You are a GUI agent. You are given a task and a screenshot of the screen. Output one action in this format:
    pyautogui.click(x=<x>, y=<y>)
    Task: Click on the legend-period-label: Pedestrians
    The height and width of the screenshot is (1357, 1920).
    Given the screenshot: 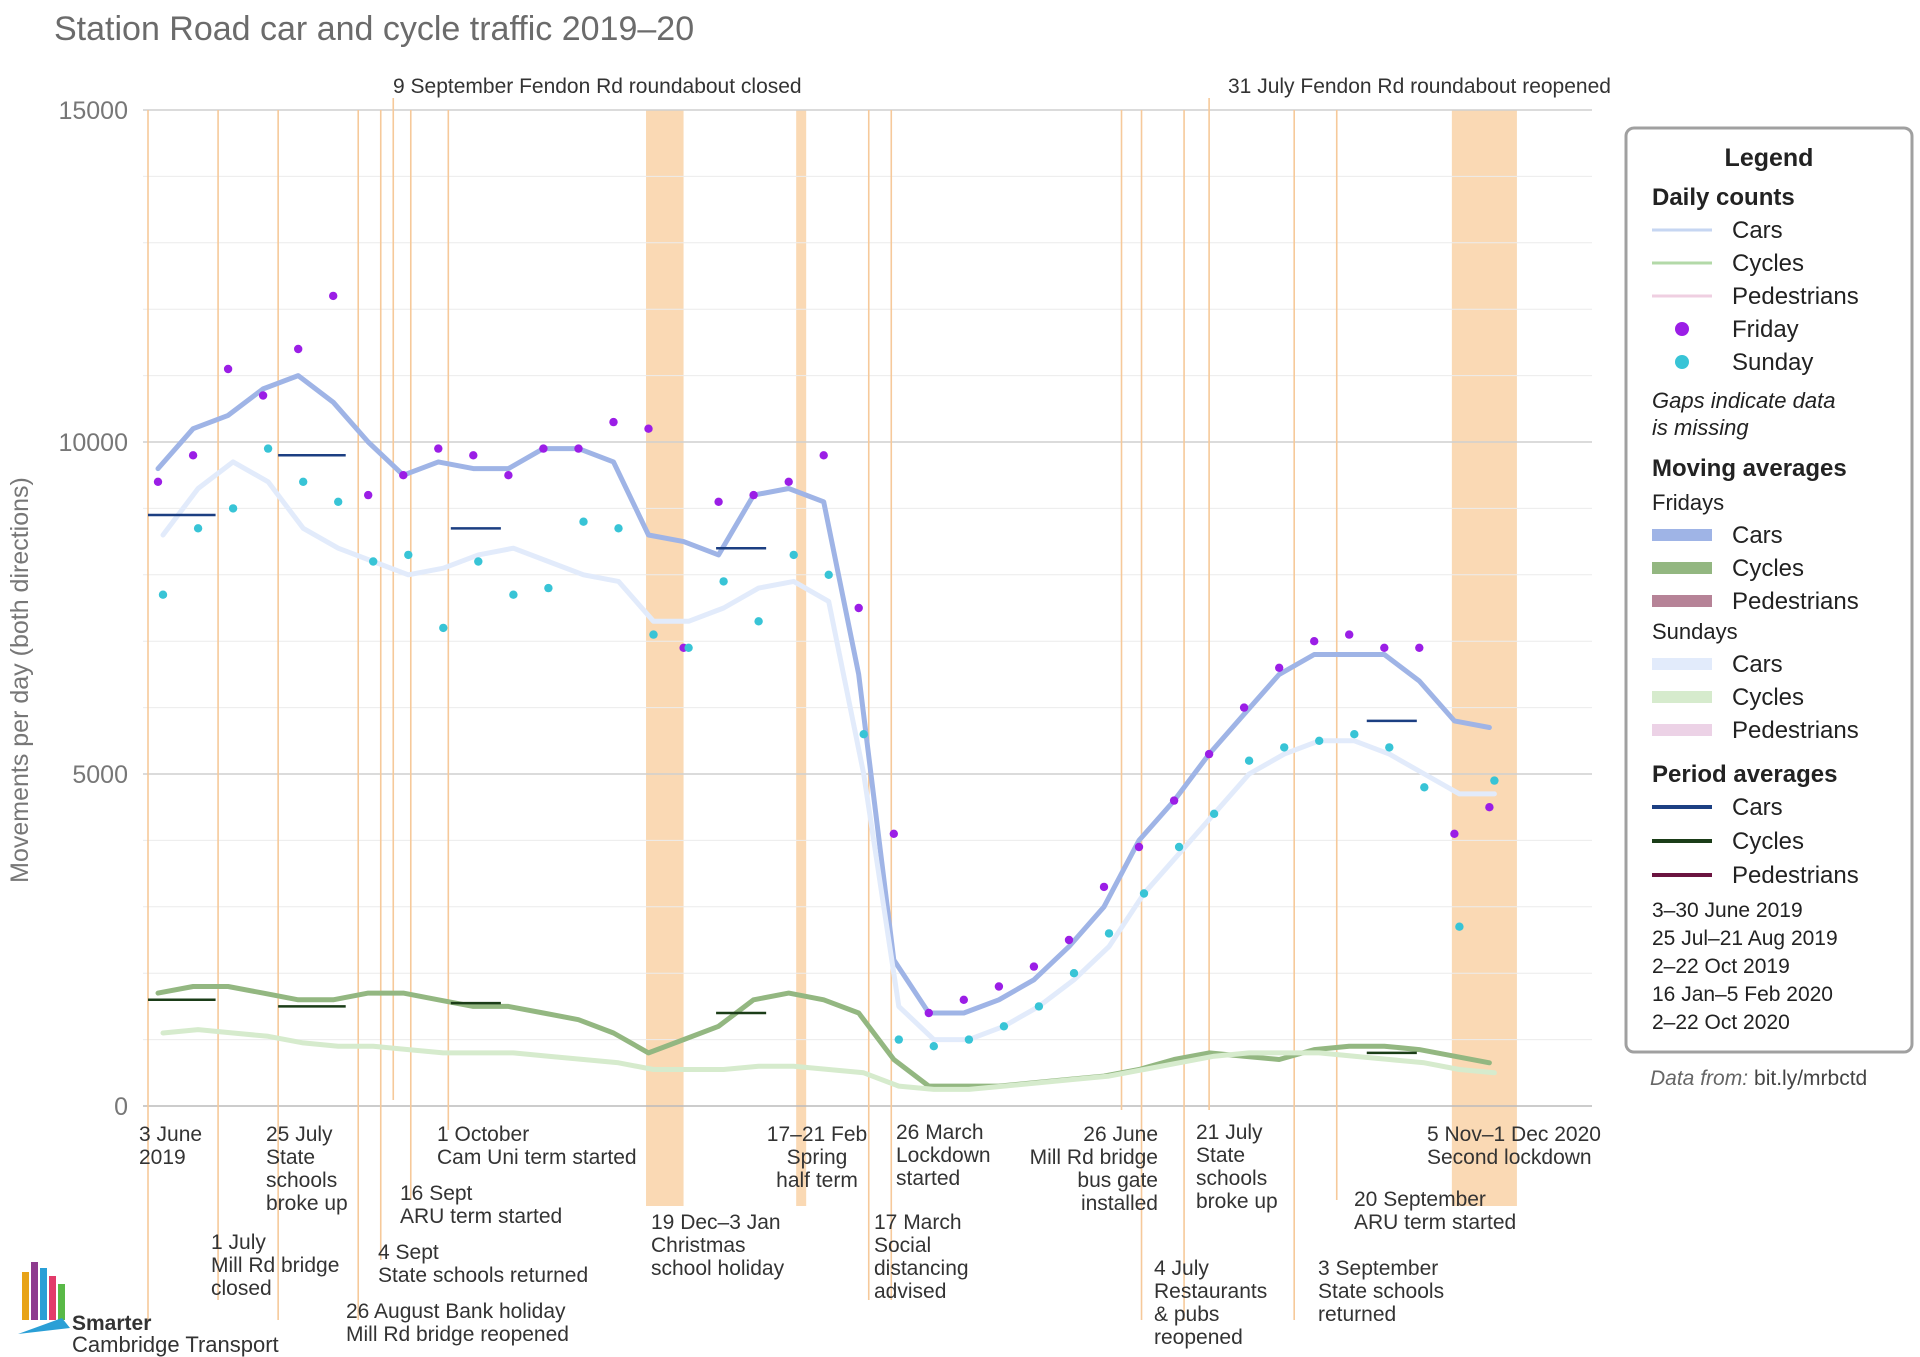 What is the action you would take?
    pyautogui.click(x=1795, y=875)
    